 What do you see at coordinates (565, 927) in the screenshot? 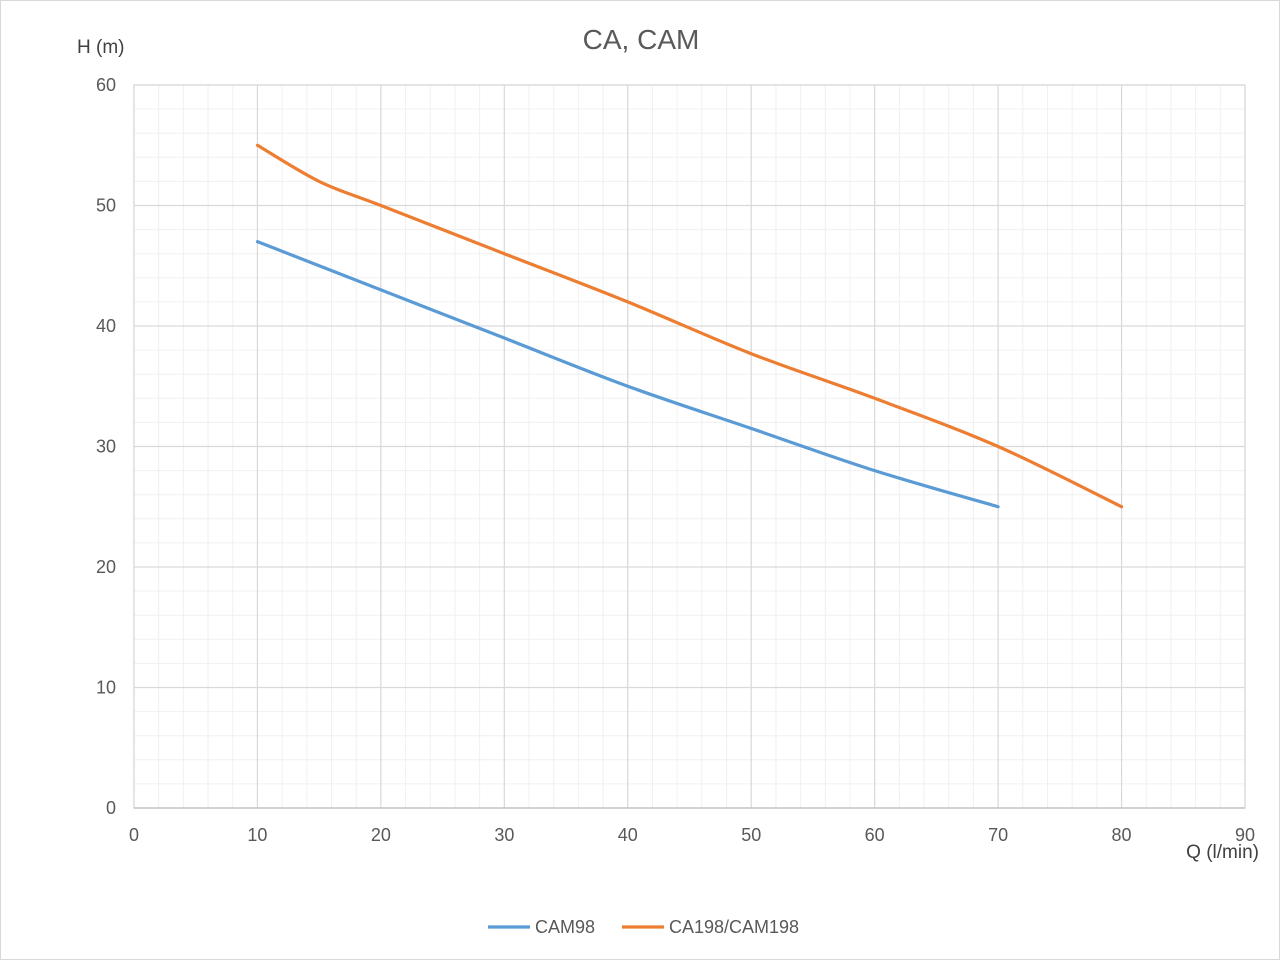
I see `legend-label-0: CAM98` at bounding box center [565, 927].